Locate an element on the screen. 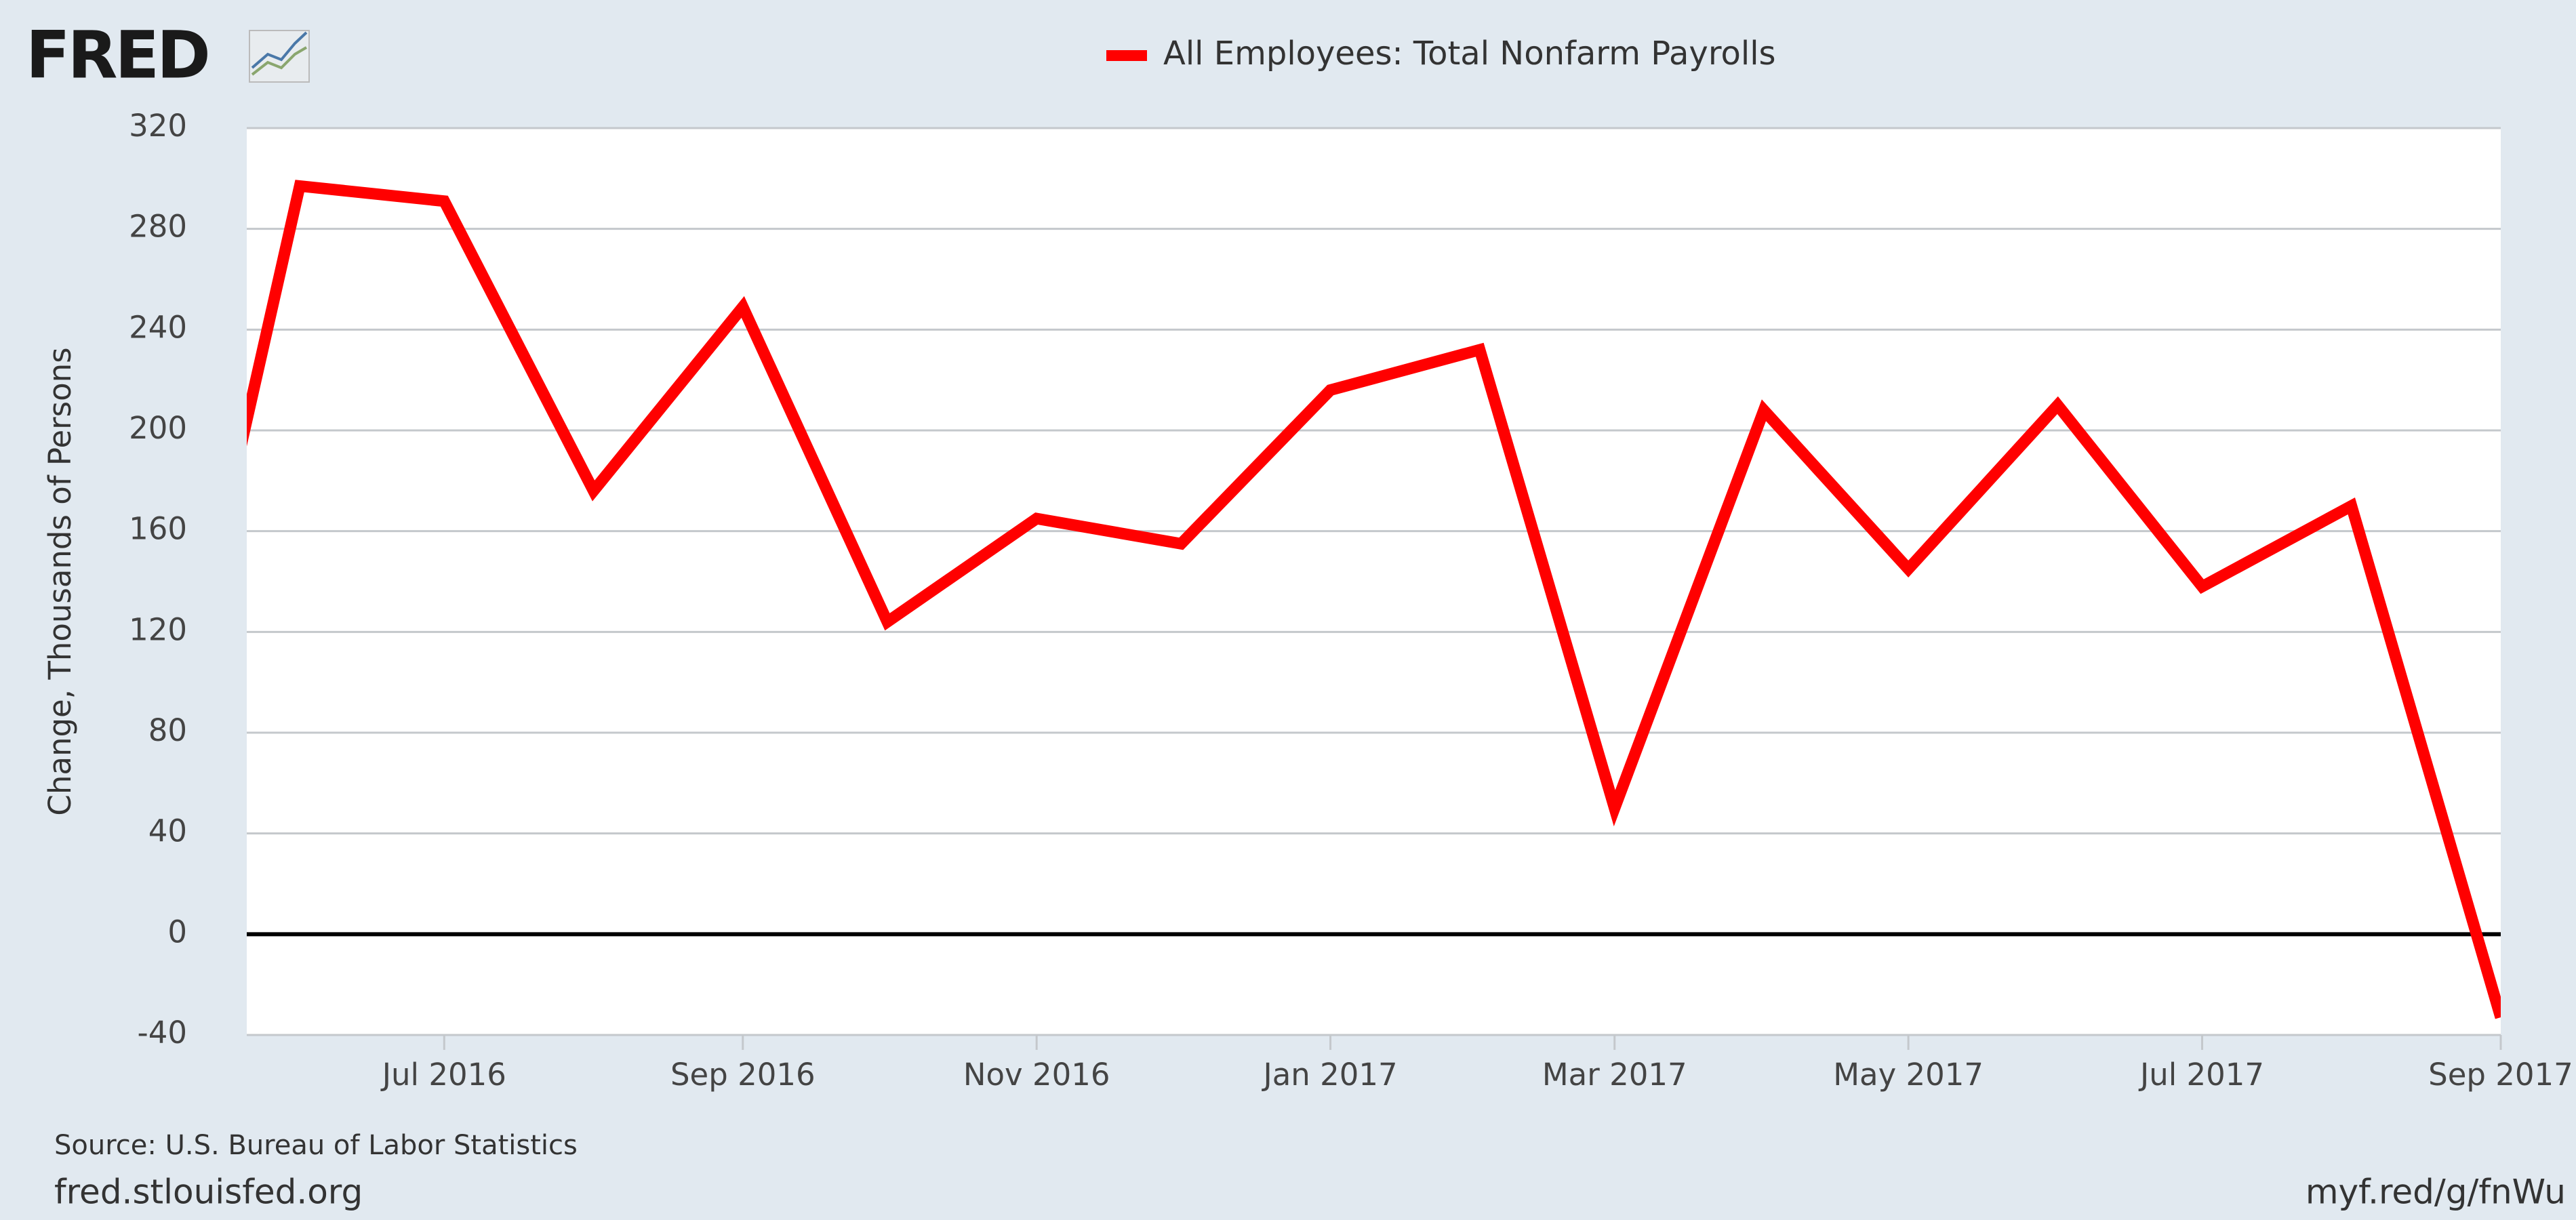 The image size is (2576, 1220). x-tick-label: Nov 2016 is located at coordinates (1036, 1075).